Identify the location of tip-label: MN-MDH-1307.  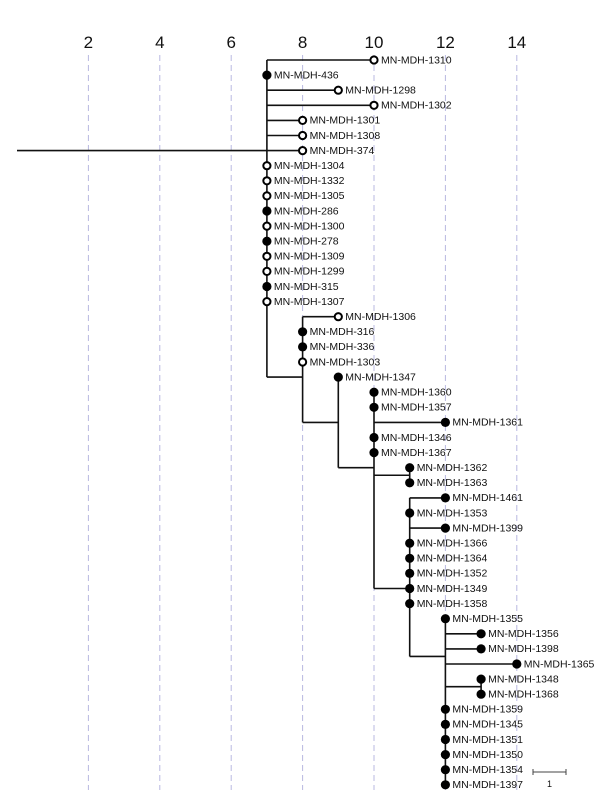
(309, 302).